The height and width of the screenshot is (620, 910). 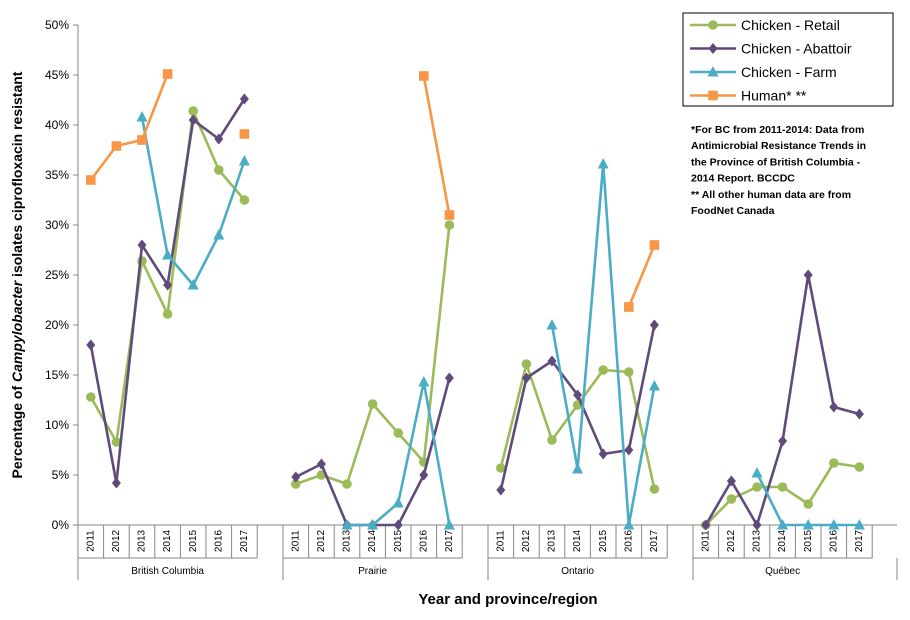 I want to click on y-tick-label: 35%, so click(x=57, y=175).